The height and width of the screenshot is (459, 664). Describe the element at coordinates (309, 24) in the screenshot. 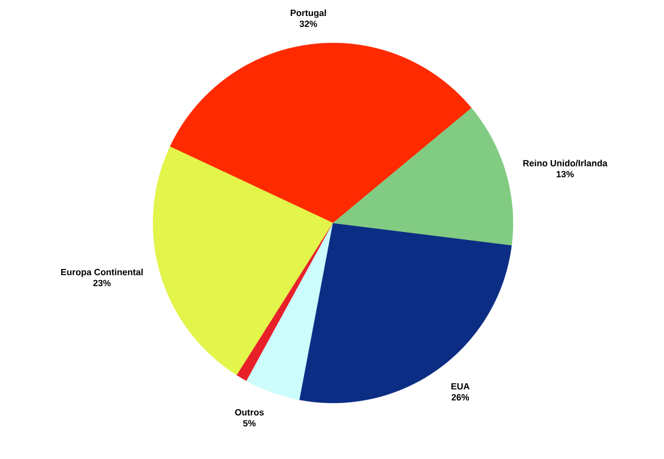

I see `data-label: 32%` at that location.